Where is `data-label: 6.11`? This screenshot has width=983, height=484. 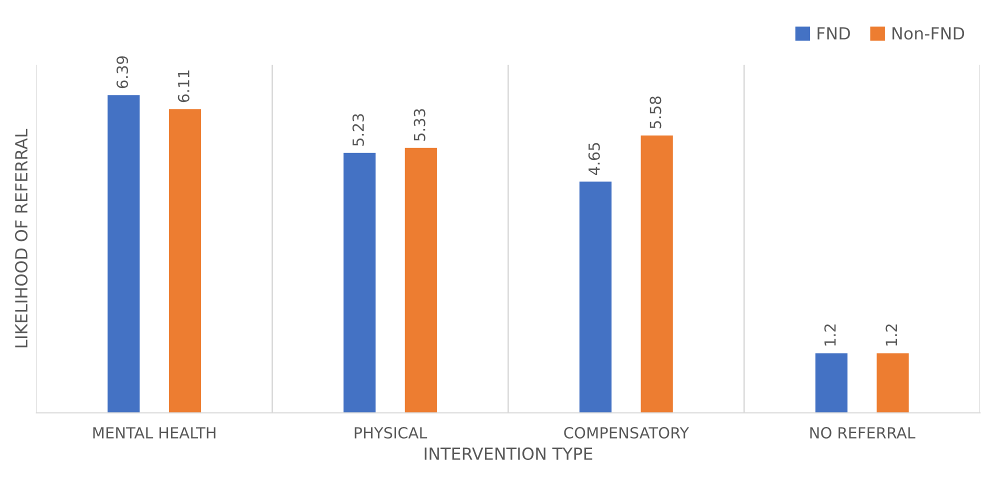
data-label: 6.11 is located at coordinates (184, 86).